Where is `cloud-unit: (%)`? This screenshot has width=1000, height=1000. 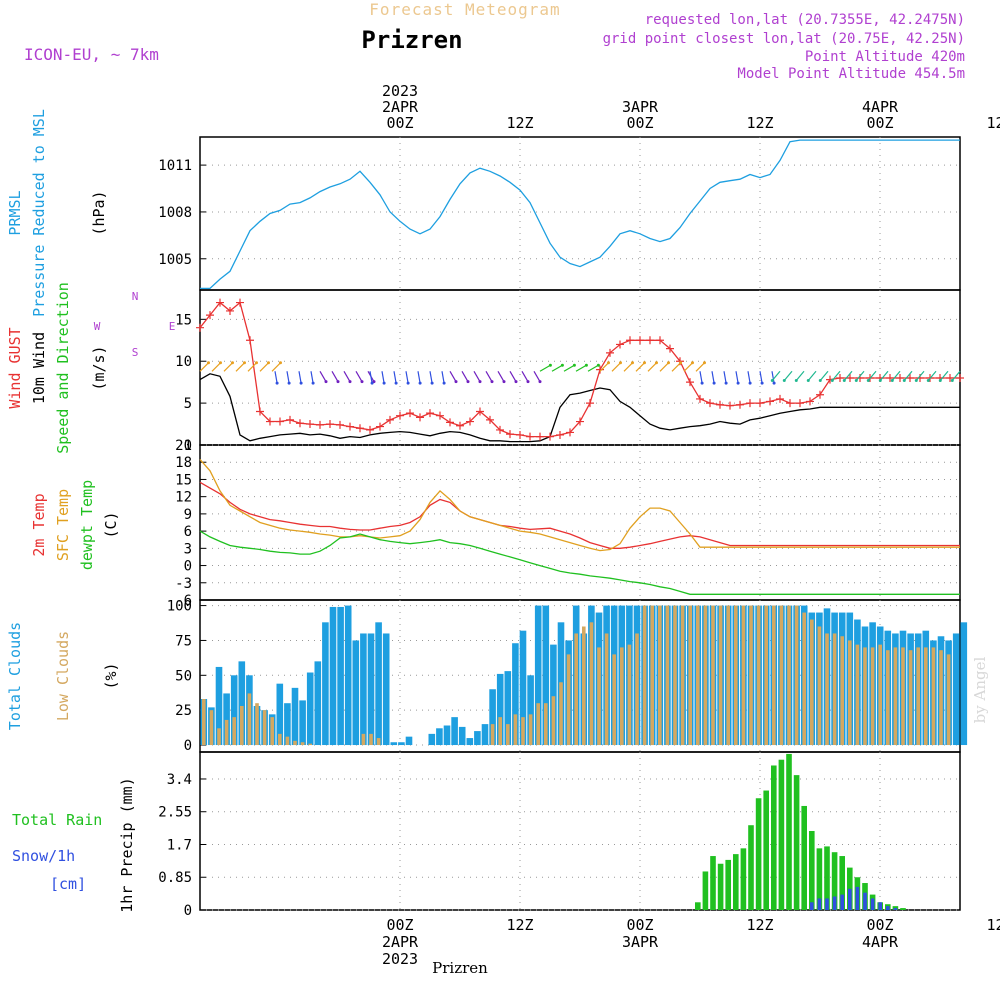
cloud-unit: (%) is located at coordinates (111, 675).